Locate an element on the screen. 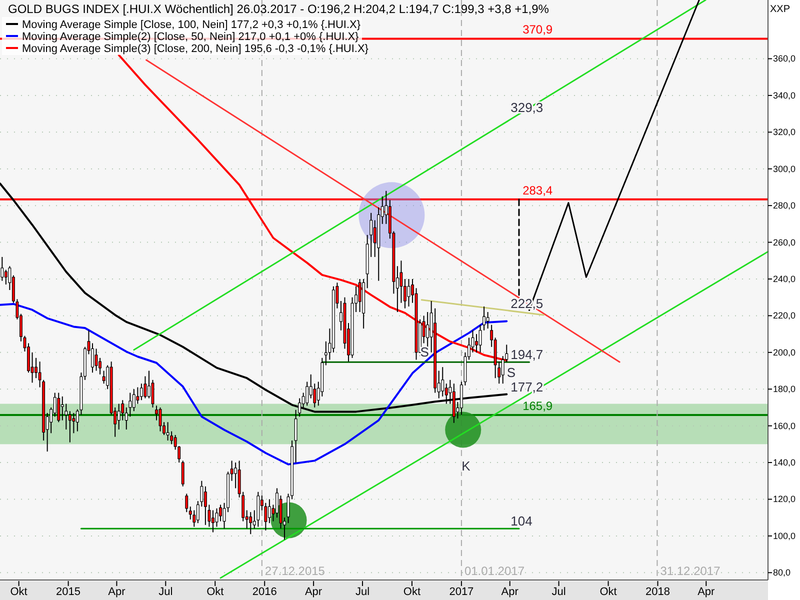  y-tick-label: 340,0 is located at coordinates (784, 95).